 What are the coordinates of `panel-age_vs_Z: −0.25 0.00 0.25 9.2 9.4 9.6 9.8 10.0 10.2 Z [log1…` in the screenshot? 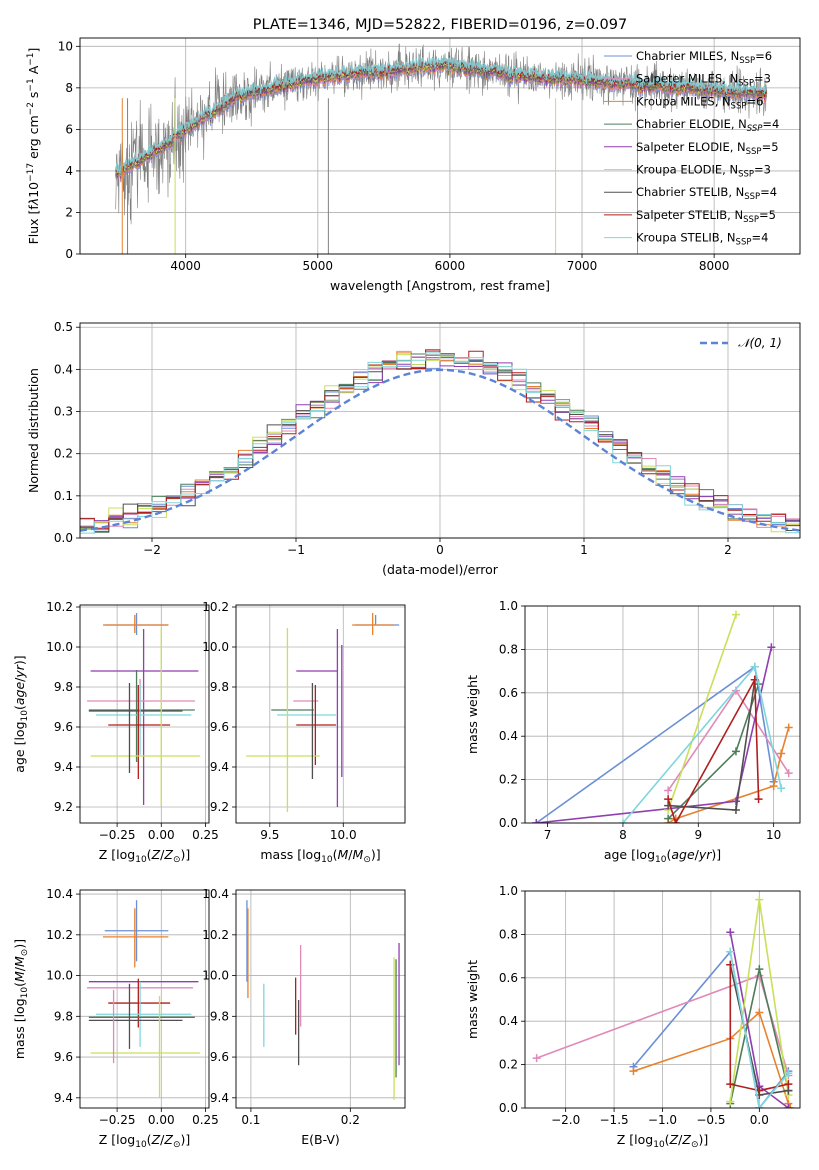 It's located at (115, 732).